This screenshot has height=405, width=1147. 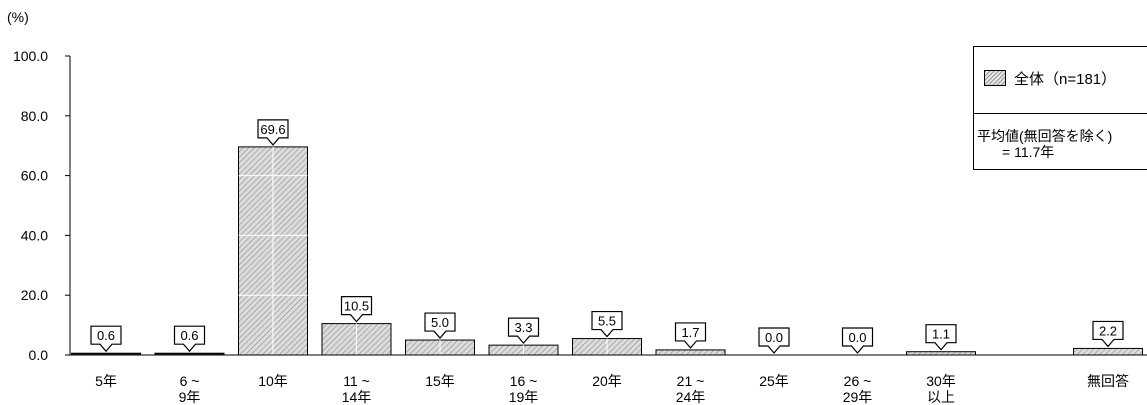 I want to click on x-tick-label: 11 ~, so click(x=356, y=381).